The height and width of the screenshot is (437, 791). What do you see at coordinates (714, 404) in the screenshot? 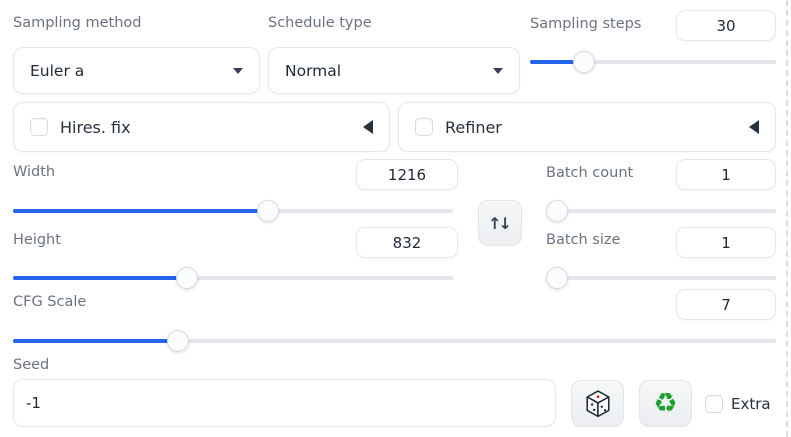
I see `extra-seed-checkbox` at bounding box center [714, 404].